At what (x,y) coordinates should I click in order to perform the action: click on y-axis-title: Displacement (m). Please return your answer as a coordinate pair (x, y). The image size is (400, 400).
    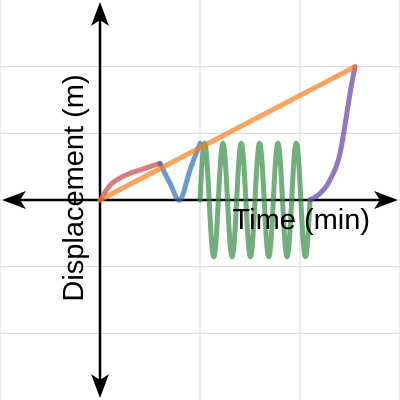
    Looking at the image, I should click on (74, 187).